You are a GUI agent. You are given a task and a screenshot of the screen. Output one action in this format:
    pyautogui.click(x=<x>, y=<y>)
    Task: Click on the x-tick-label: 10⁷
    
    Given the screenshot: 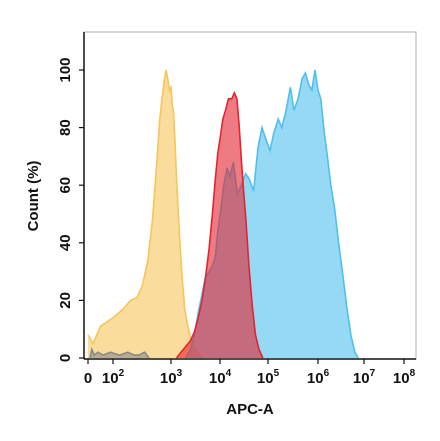 What is the action you would take?
    pyautogui.click(x=364, y=377)
    